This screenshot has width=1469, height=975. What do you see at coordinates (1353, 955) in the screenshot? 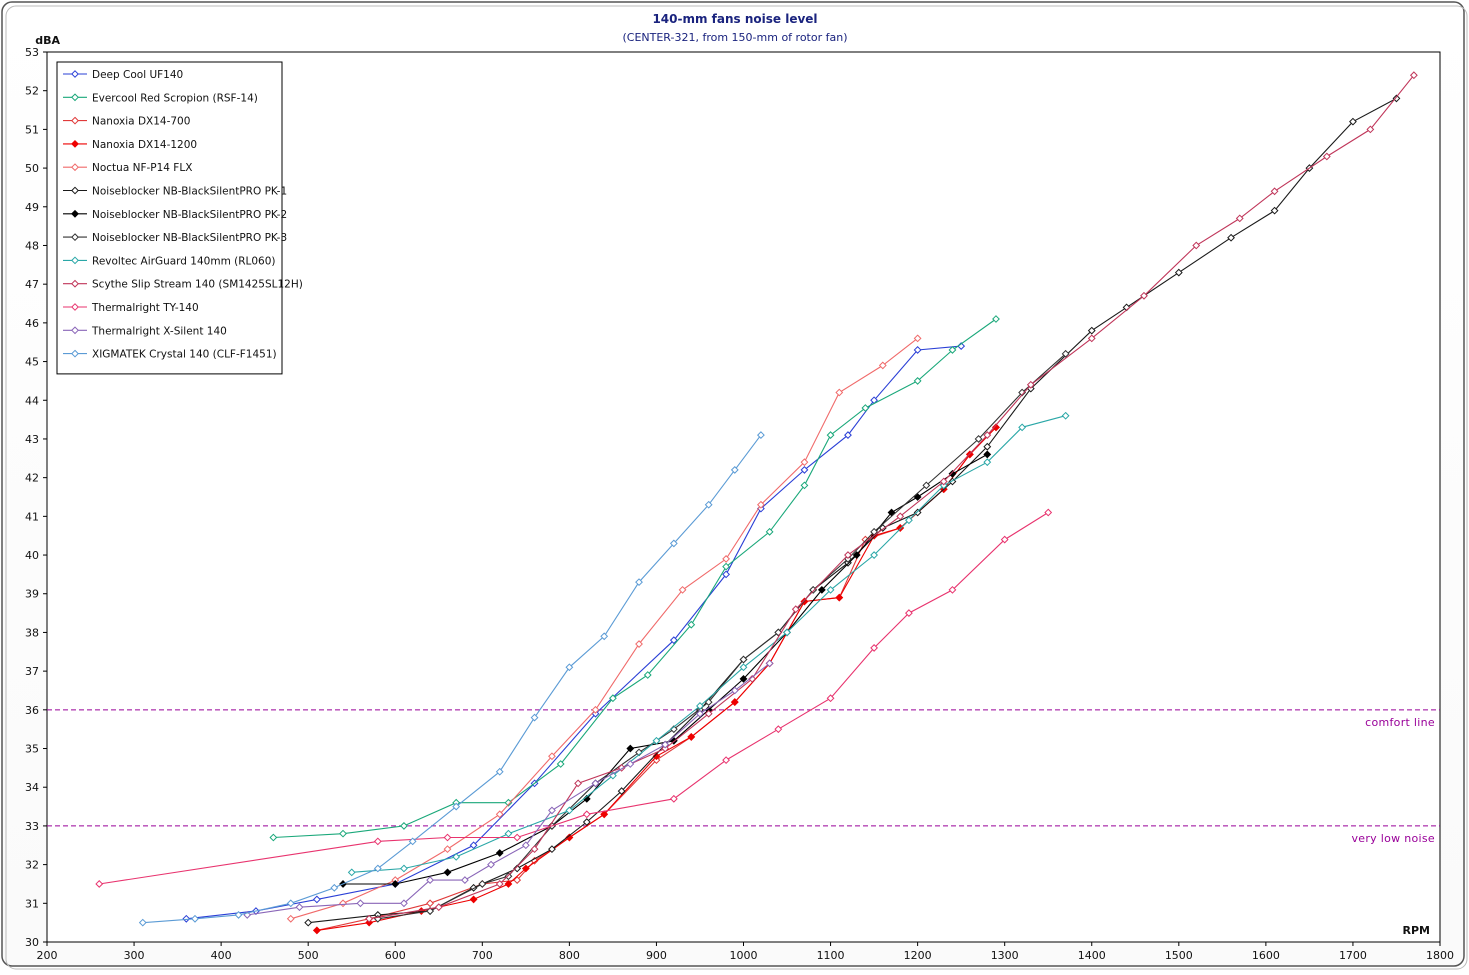
I see `x-tick-label: 1700` at bounding box center [1353, 955].